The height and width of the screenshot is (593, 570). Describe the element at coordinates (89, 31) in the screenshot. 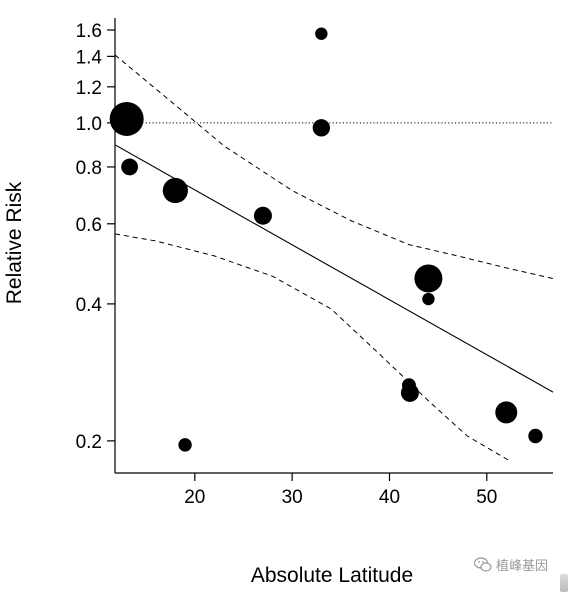

I see `y-tick-label: 1.6` at that location.